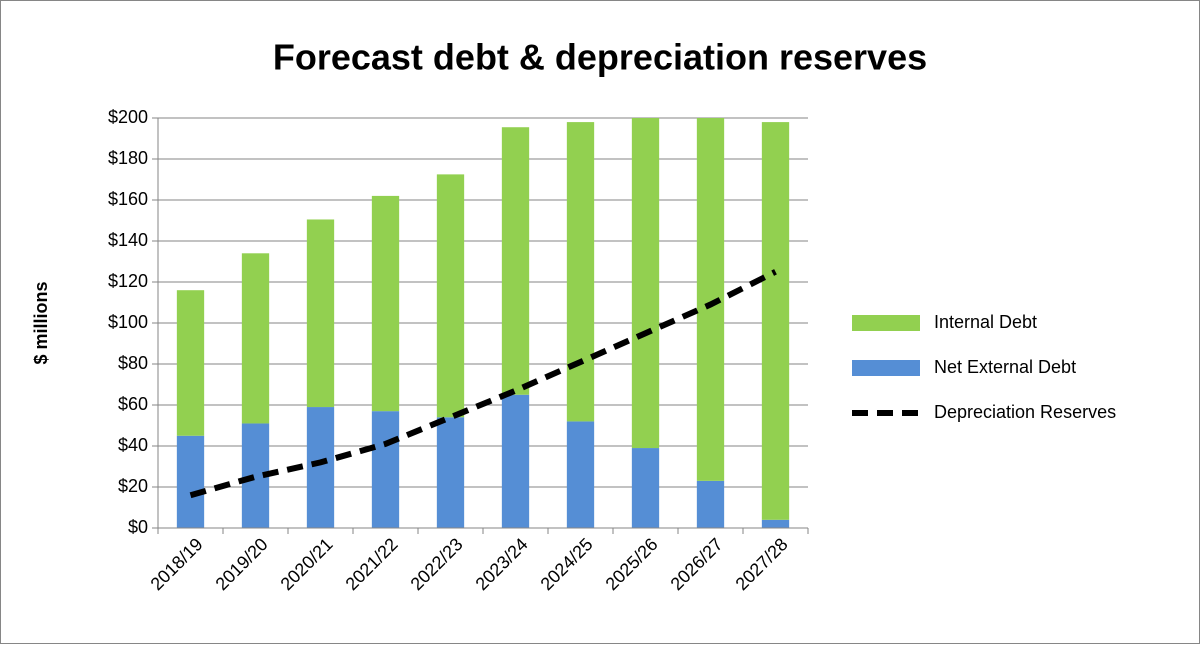 The image size is (1200, 649). Describe the element at coordinates (133, 363) in the screenshot. I see `y-tick-label: $80` at that location.